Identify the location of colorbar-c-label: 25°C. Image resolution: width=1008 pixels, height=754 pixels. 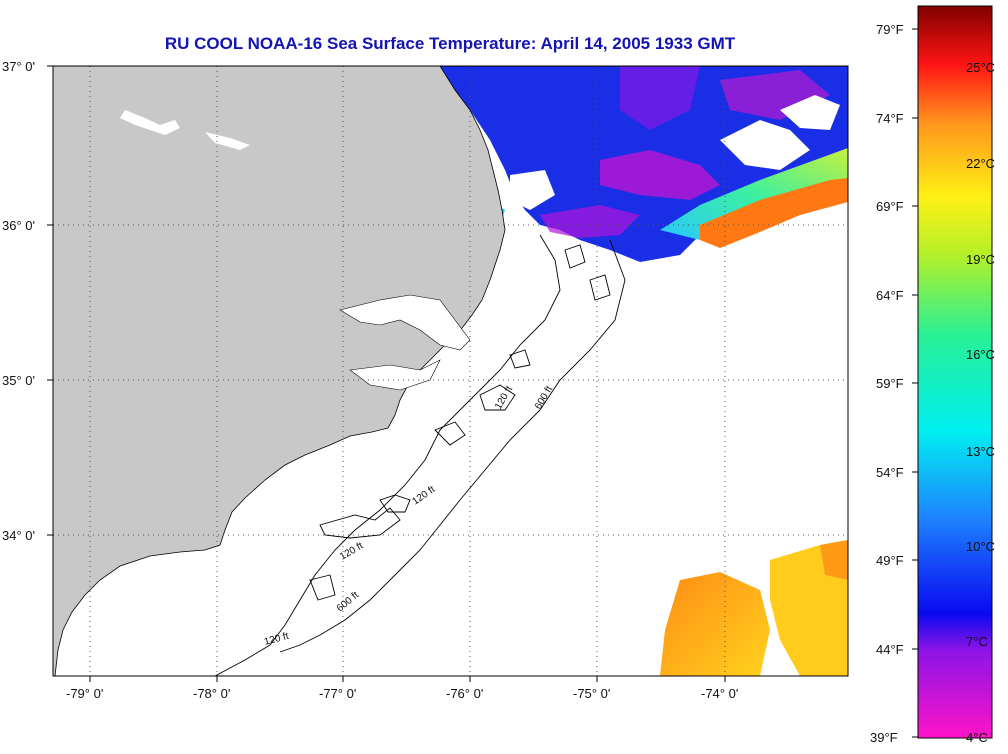
(980, 67).